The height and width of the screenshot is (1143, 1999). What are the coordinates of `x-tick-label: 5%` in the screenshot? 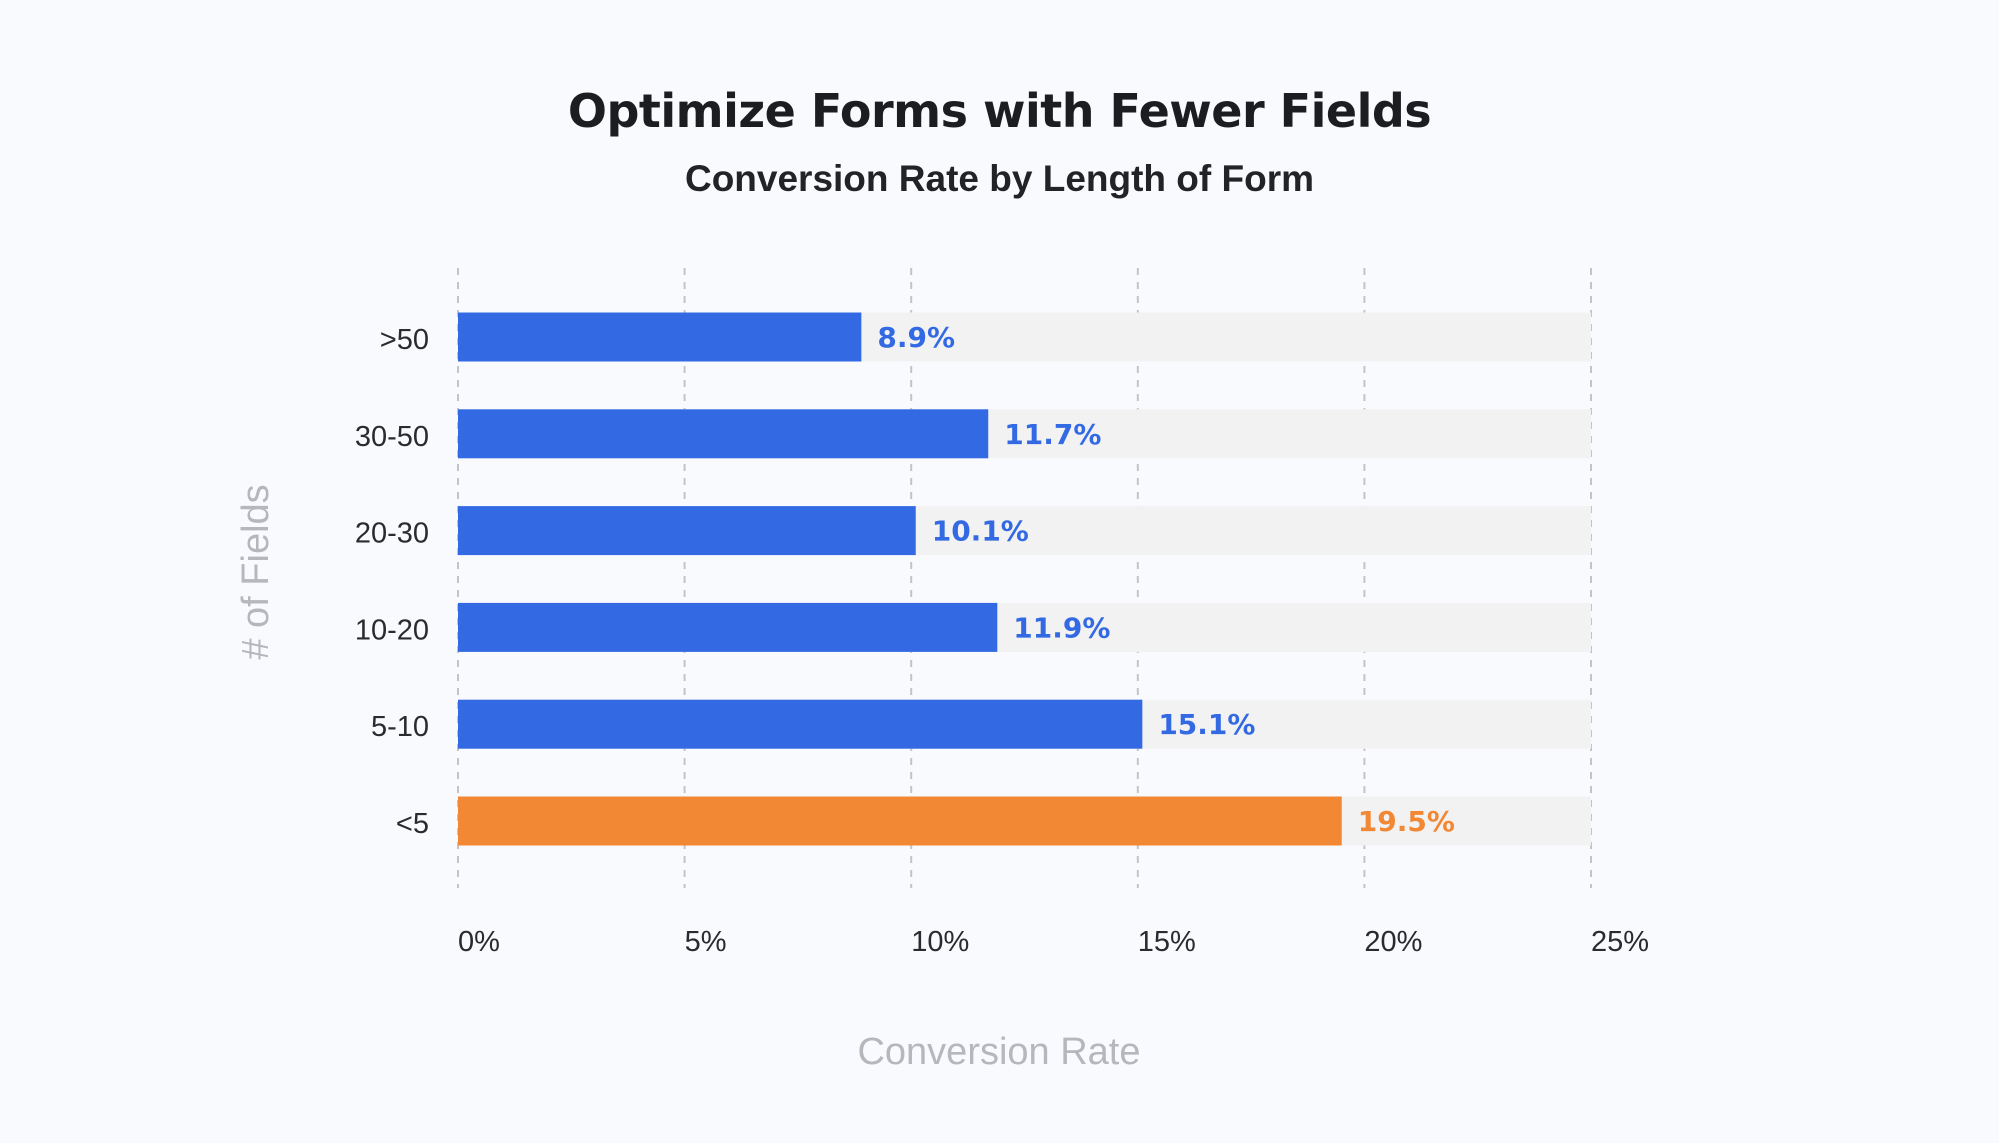 It's located at (706, 942).